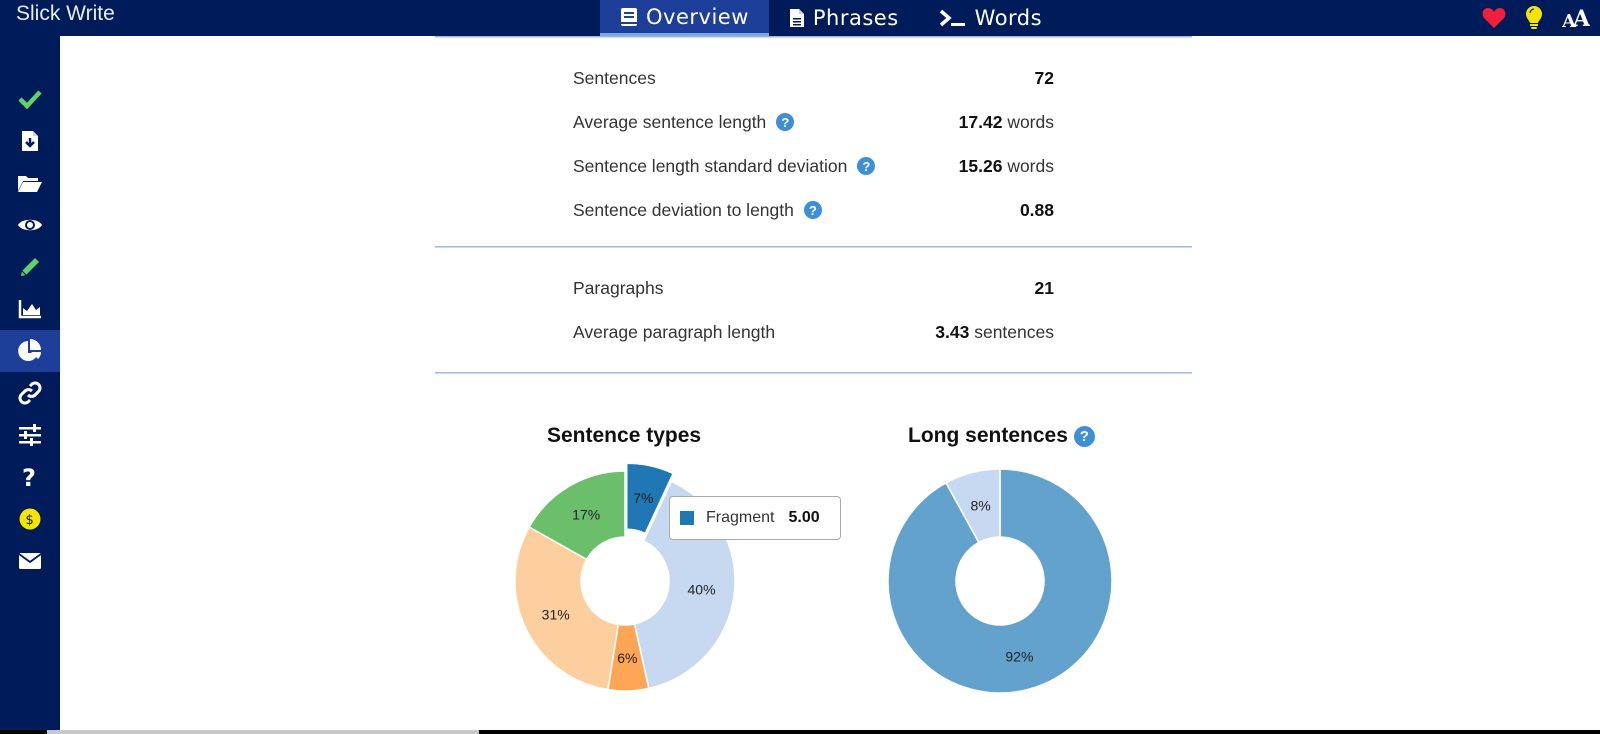 This screenshot has width=1600, height=734. What do you see at coordinates (1036, 209) in the screenshot?
I see `stat-value: 0.88` at bounding box center [1036, 209].